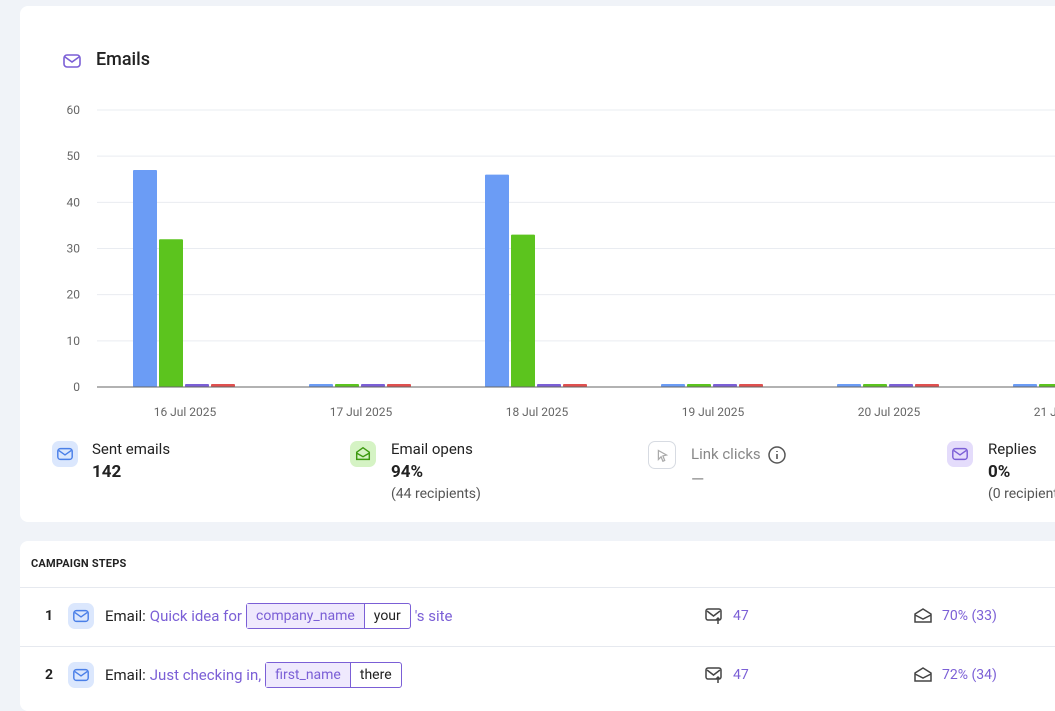 The image size is (1055, 711). I want to click on variable-name: first_name, so click(308, 675).